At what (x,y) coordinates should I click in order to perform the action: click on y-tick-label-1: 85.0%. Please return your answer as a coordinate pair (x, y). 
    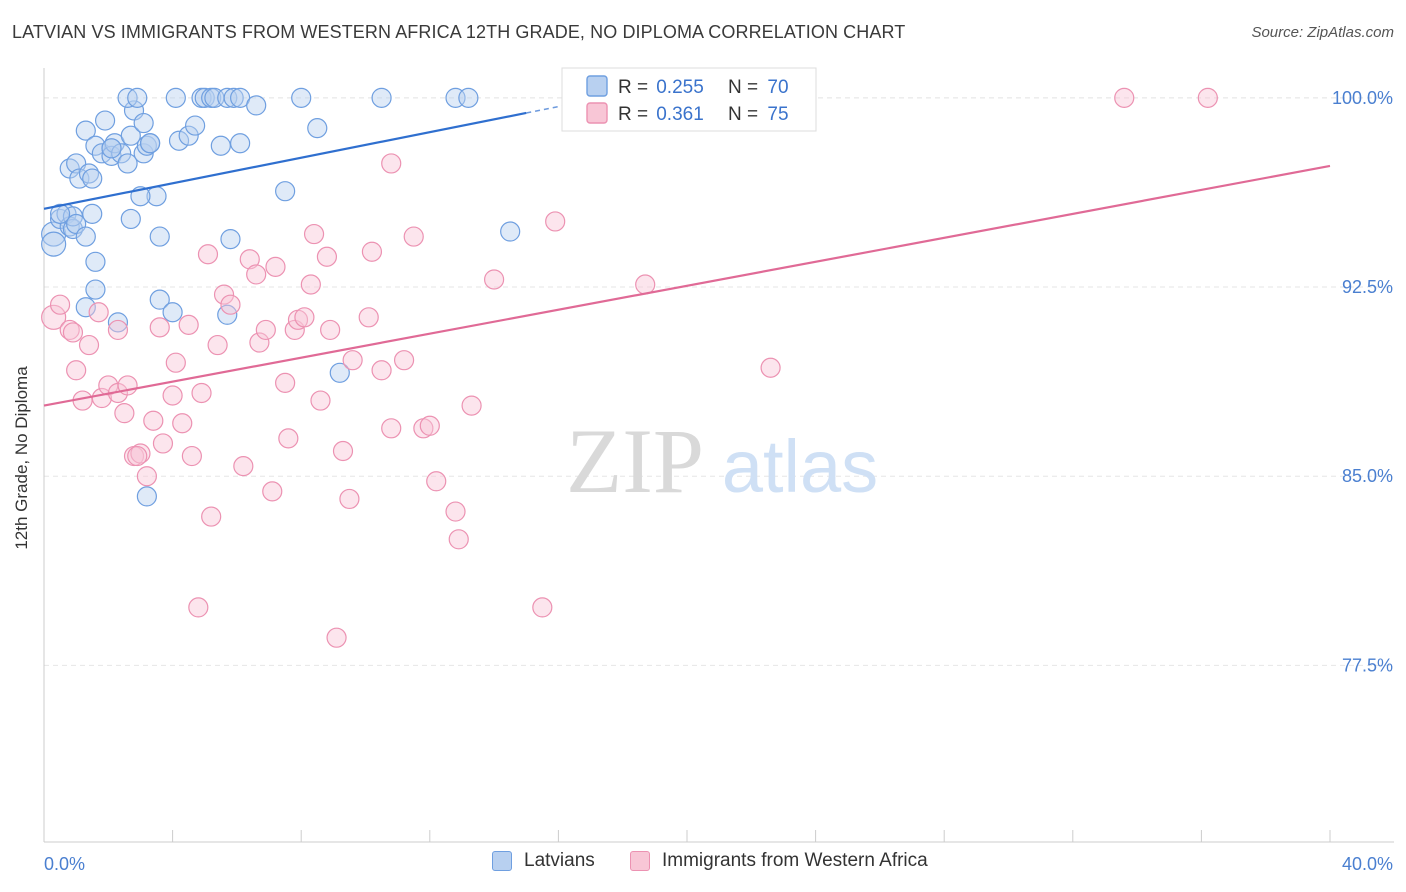
    Looking at the image, I should click on (1367, 476).